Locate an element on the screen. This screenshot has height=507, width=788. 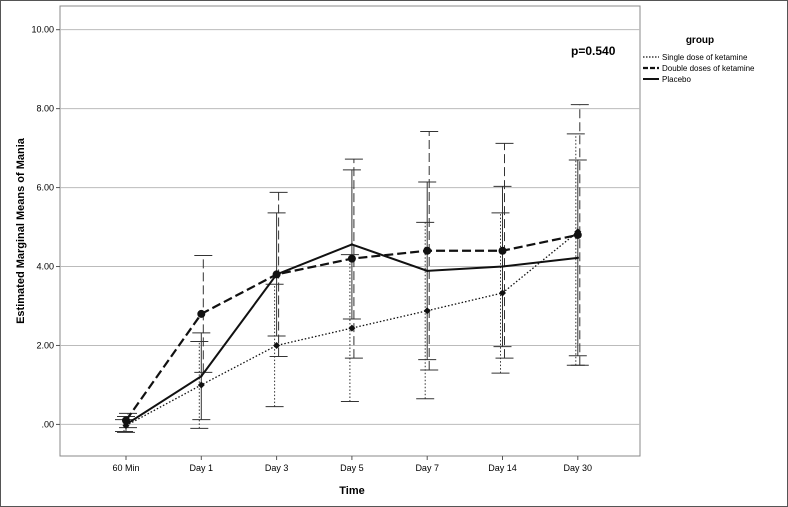
x-tick-label: Day 3 is located at coordinates (277, 468).